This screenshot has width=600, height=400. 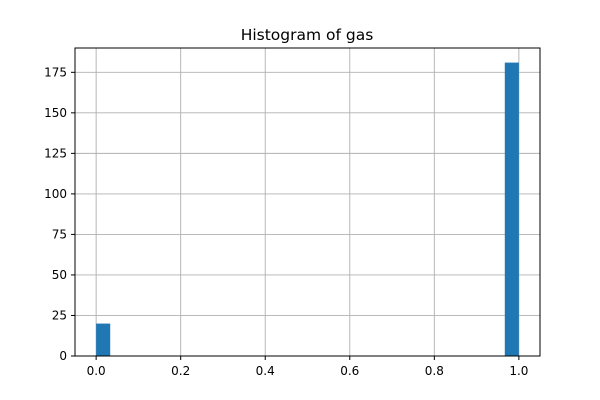 I want to click on x-tick-label: 1.0, so click(x=518, y=371).